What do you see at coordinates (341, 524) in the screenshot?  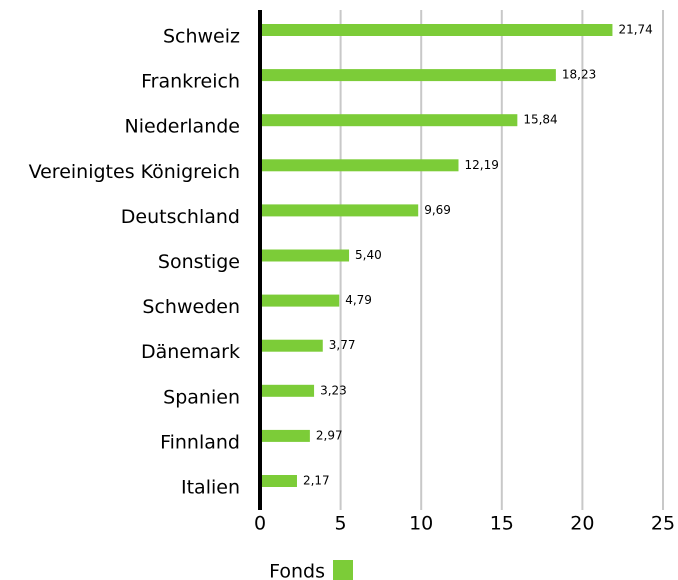 I see `x-tick-label: 5` at bounding box center [341, 524].